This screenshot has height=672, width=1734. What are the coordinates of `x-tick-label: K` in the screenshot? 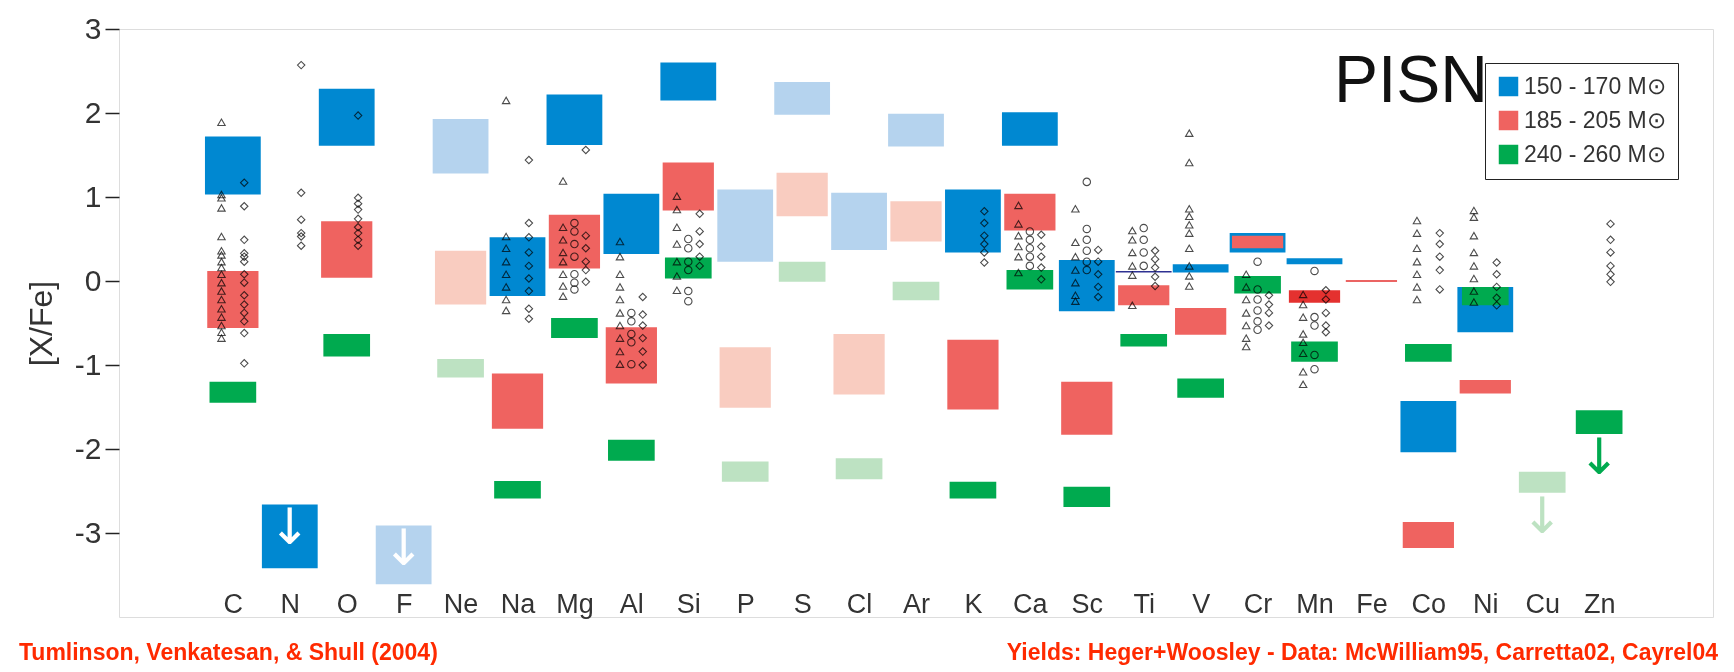 It's located at (973, 603).